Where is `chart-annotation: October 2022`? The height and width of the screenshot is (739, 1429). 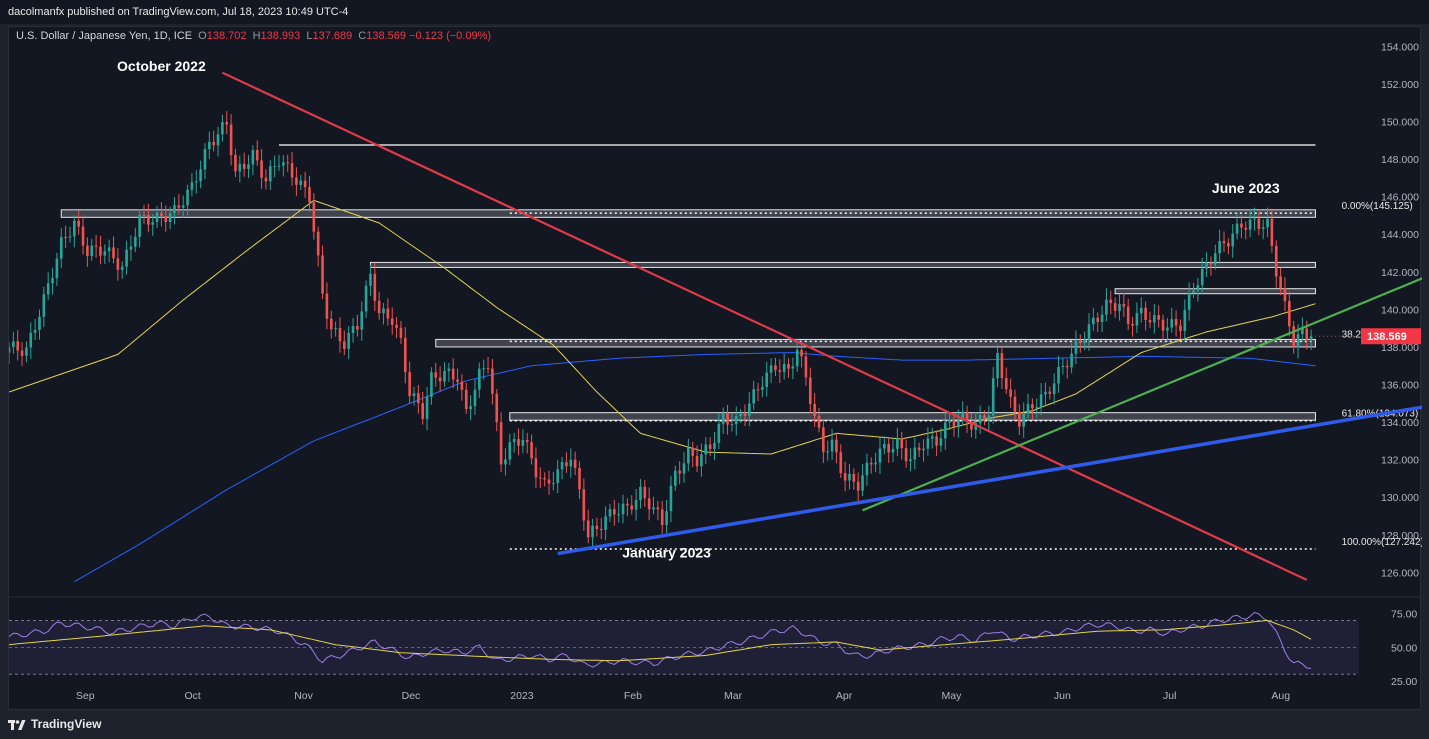
chart-annotation: October 2022 is located at coordinates (161, 66).